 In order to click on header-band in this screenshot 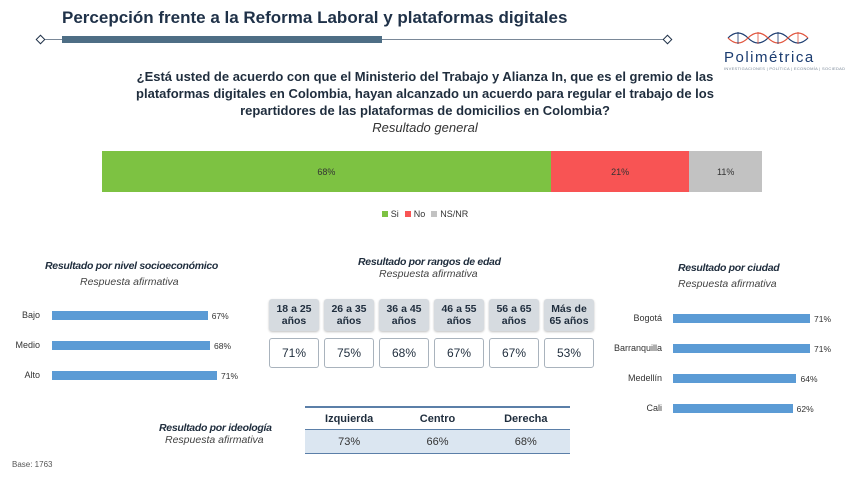, I will do `click(222, 39)`.